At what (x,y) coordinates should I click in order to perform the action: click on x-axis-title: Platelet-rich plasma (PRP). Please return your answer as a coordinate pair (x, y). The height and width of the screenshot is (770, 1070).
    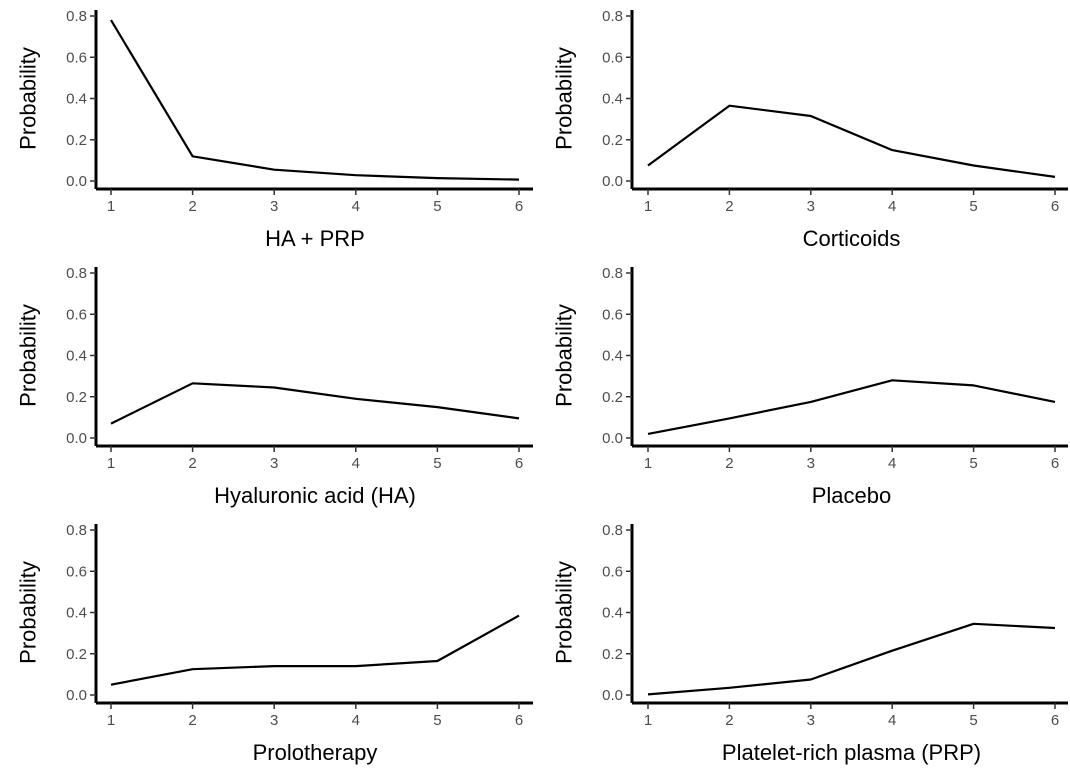
    Looking at the image, I should click on (851, 752).